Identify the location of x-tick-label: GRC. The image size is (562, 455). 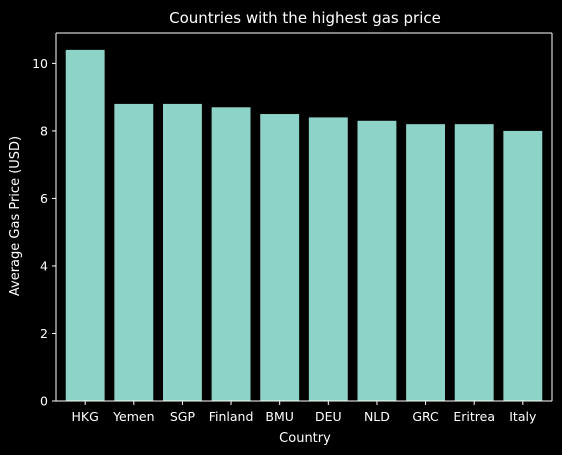
(425, 416).